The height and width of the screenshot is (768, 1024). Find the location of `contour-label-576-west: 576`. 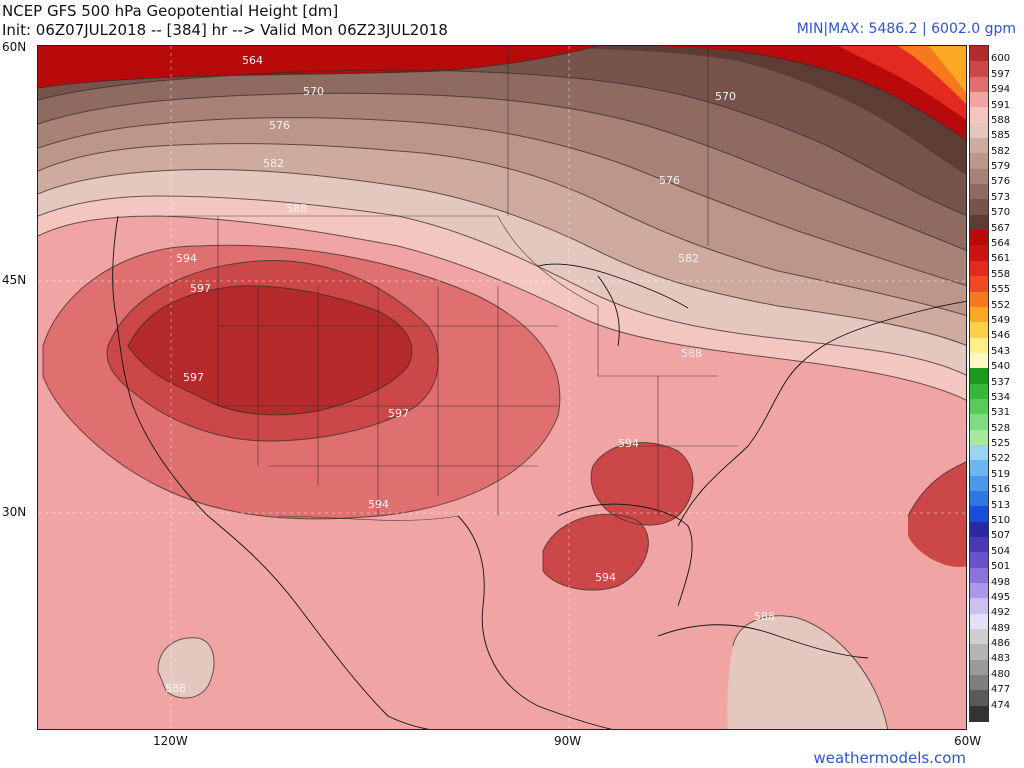

contour-label-576-west: 576 is located at coordinates (279, 125).